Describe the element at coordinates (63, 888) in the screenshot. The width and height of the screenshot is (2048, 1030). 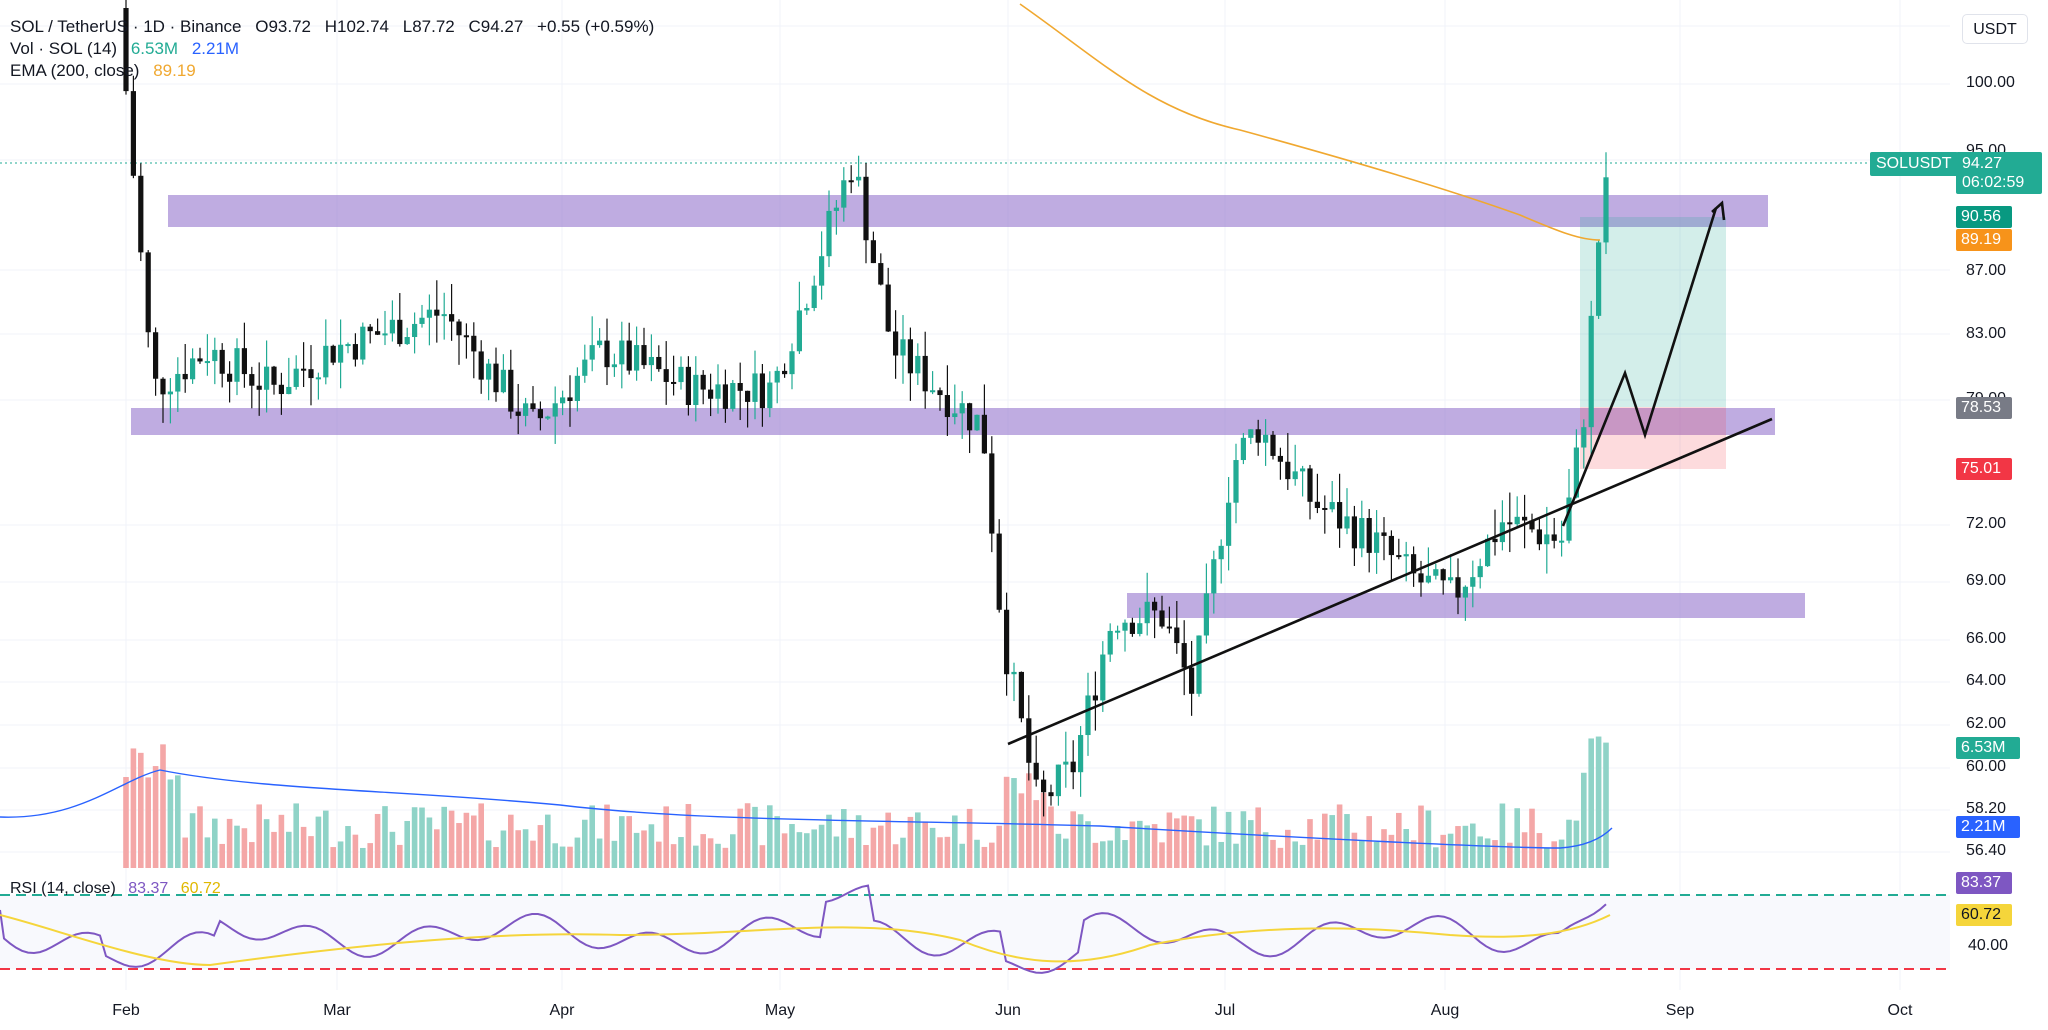
I see `rsi-label: RSI (14, close)` at that location.